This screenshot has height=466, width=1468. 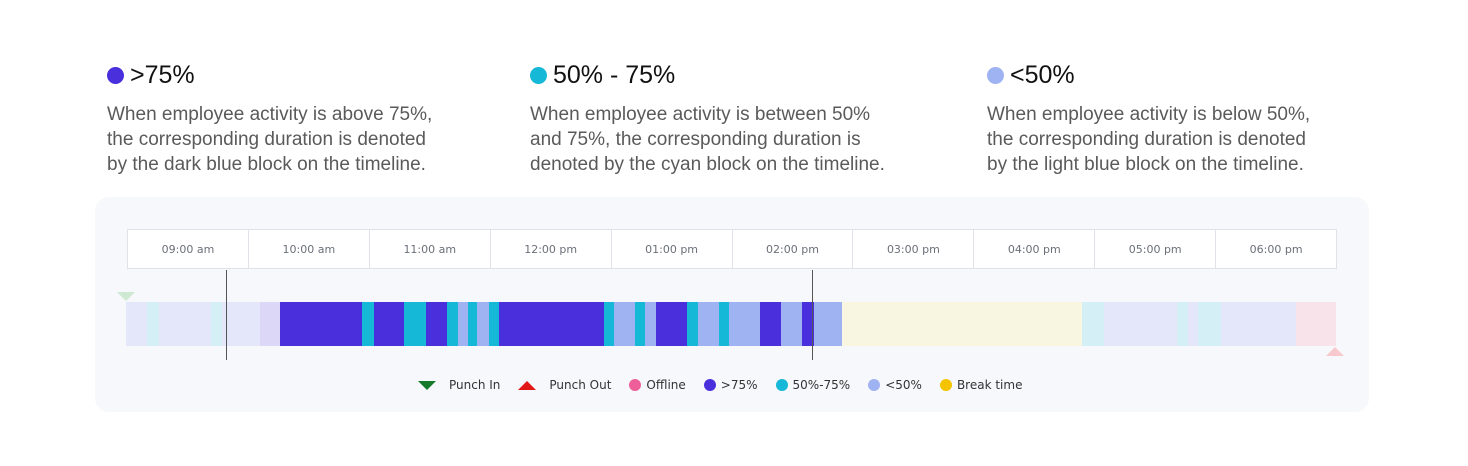 I want to click on category-header: <50%, so click(x=1148, y=75).